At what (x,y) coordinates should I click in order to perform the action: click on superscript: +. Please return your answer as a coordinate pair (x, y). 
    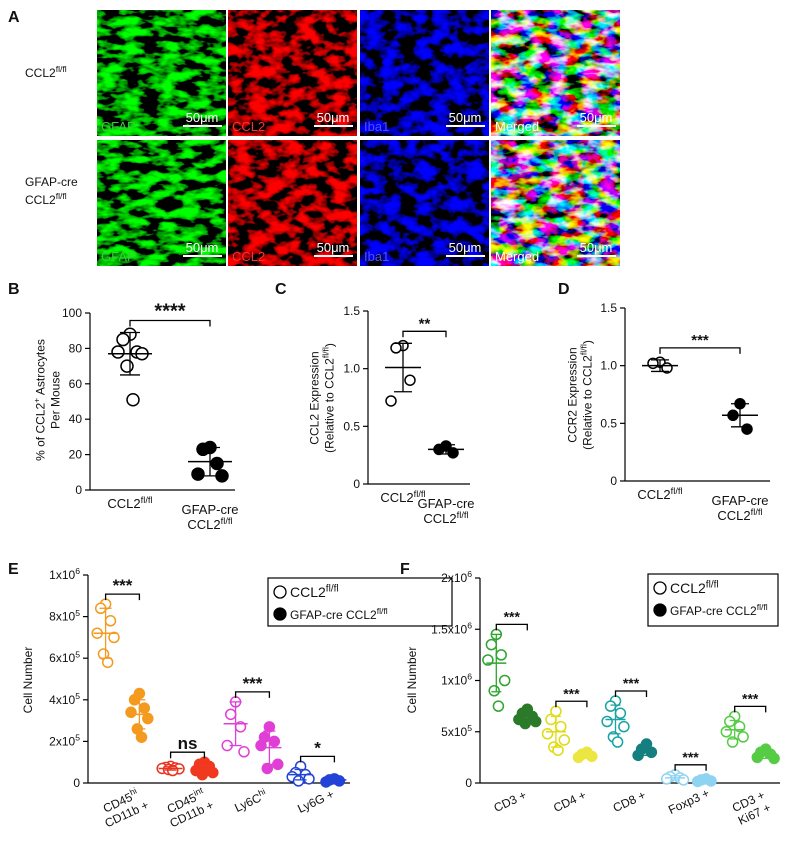
    Looking at the image, I should click on (37, 400).